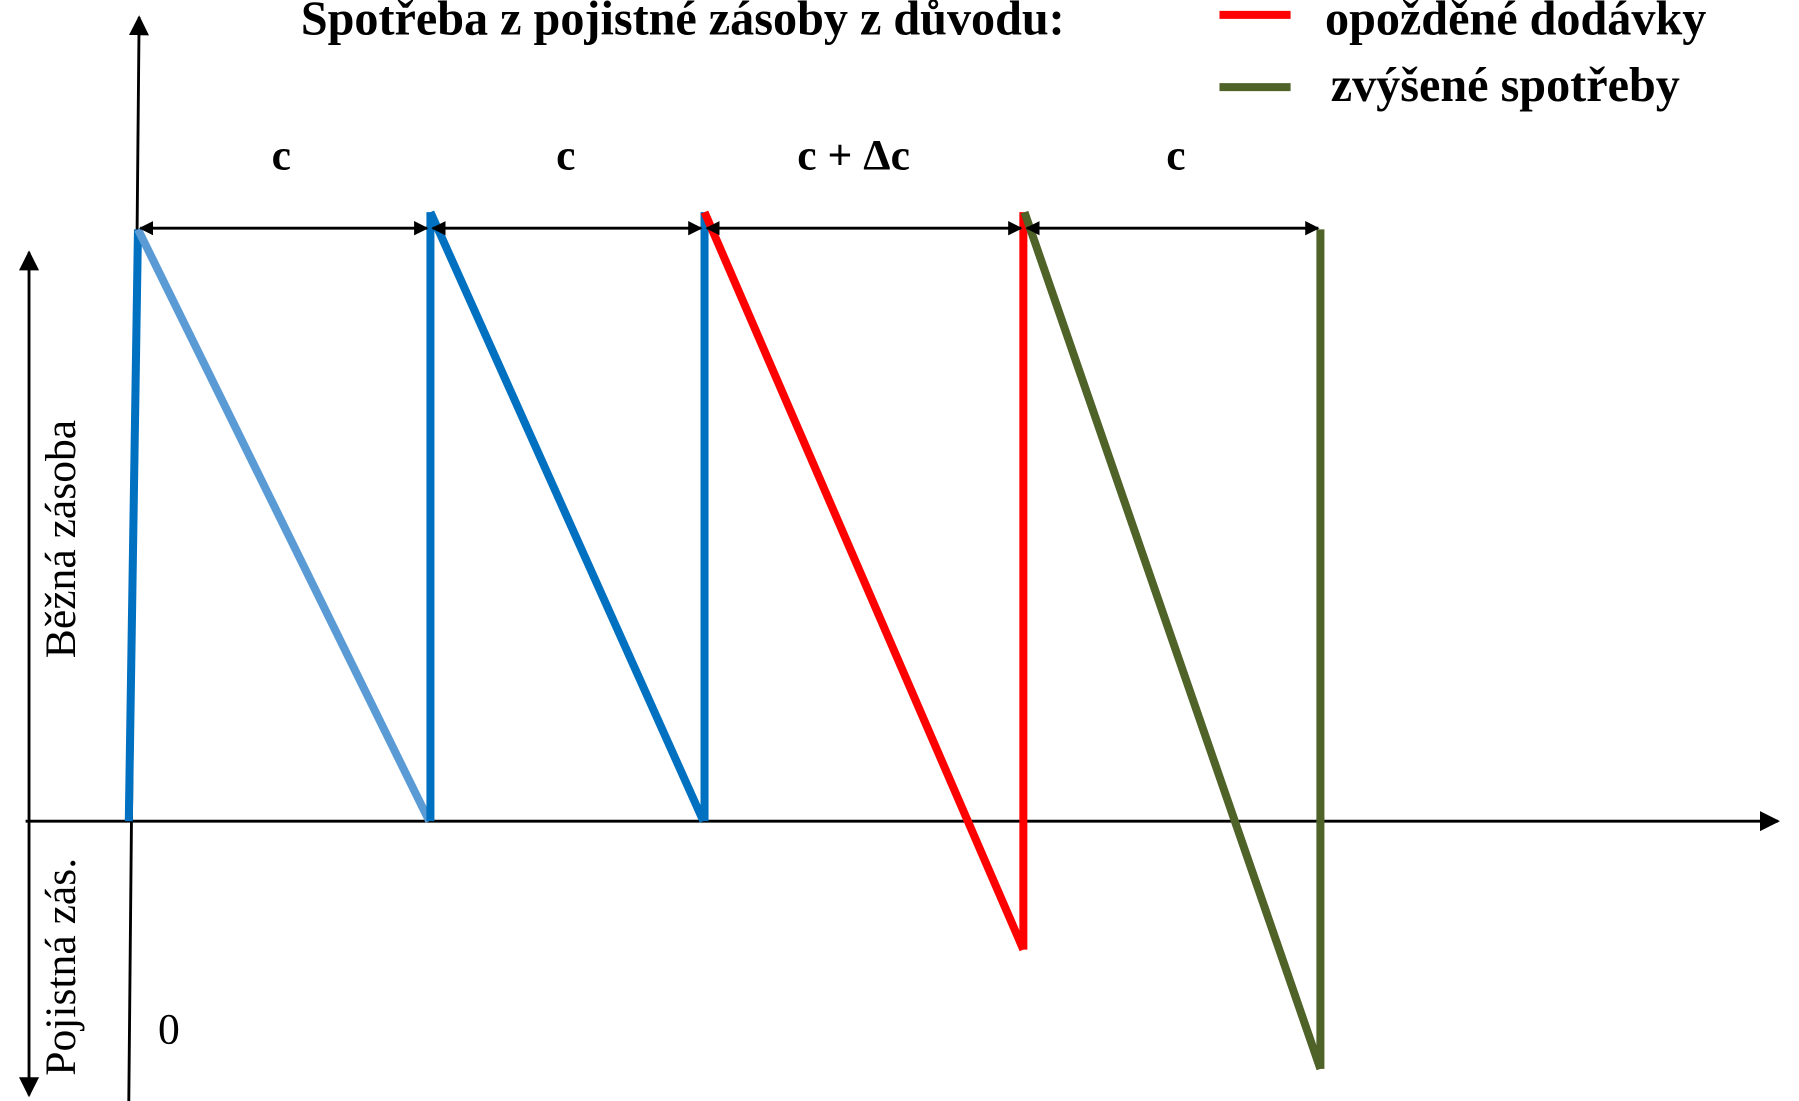  What do you see at coordinates (61, 539) in the screenshot?
I see `upper-axis-label: Běžná zásoba` at bounding box center [61, 539].